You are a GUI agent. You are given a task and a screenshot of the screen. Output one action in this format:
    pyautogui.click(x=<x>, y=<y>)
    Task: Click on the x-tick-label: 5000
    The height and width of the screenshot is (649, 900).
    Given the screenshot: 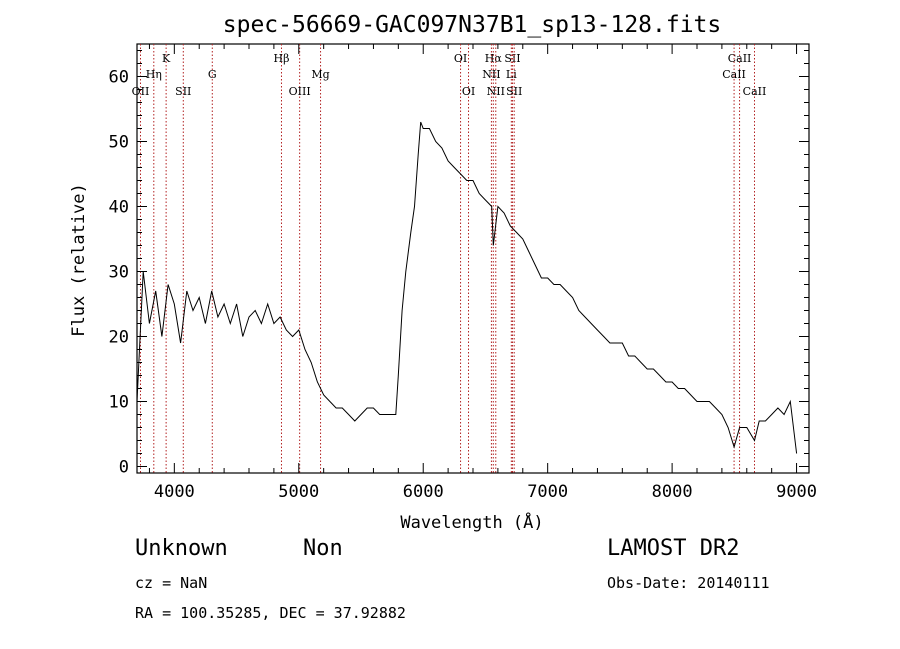 What is the action you would take?
    pyautogui.click(x=298, y=492)
    